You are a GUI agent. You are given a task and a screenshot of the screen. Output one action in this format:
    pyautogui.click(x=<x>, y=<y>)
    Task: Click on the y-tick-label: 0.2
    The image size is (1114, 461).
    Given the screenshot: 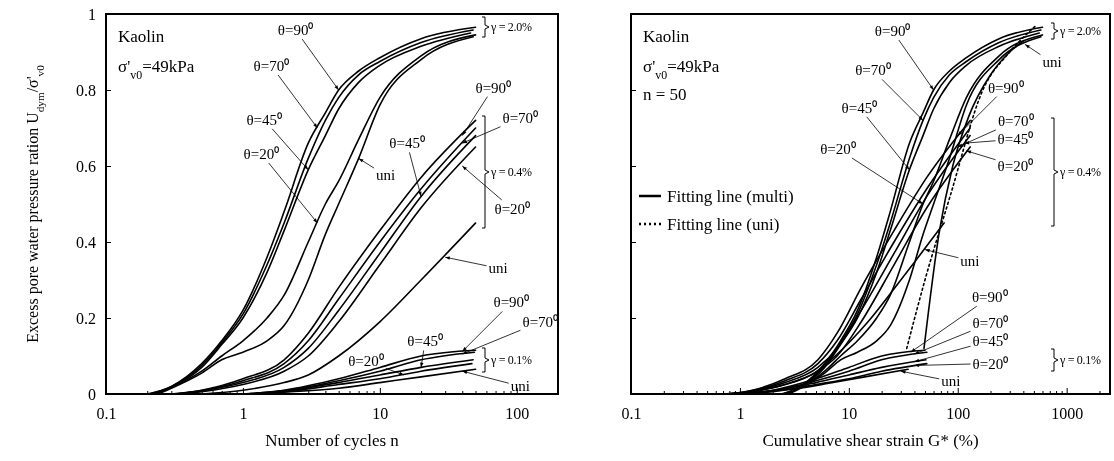 What is the action you would take?
    pyautogui.click(x=86, y=318)
    